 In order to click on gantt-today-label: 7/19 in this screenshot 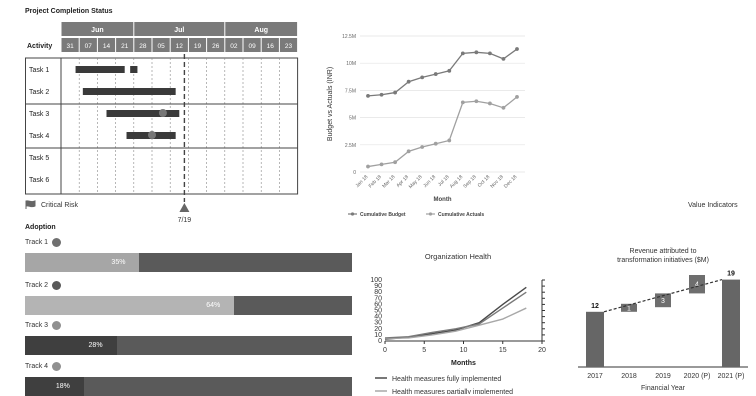, I will do `click(185, 220)`.